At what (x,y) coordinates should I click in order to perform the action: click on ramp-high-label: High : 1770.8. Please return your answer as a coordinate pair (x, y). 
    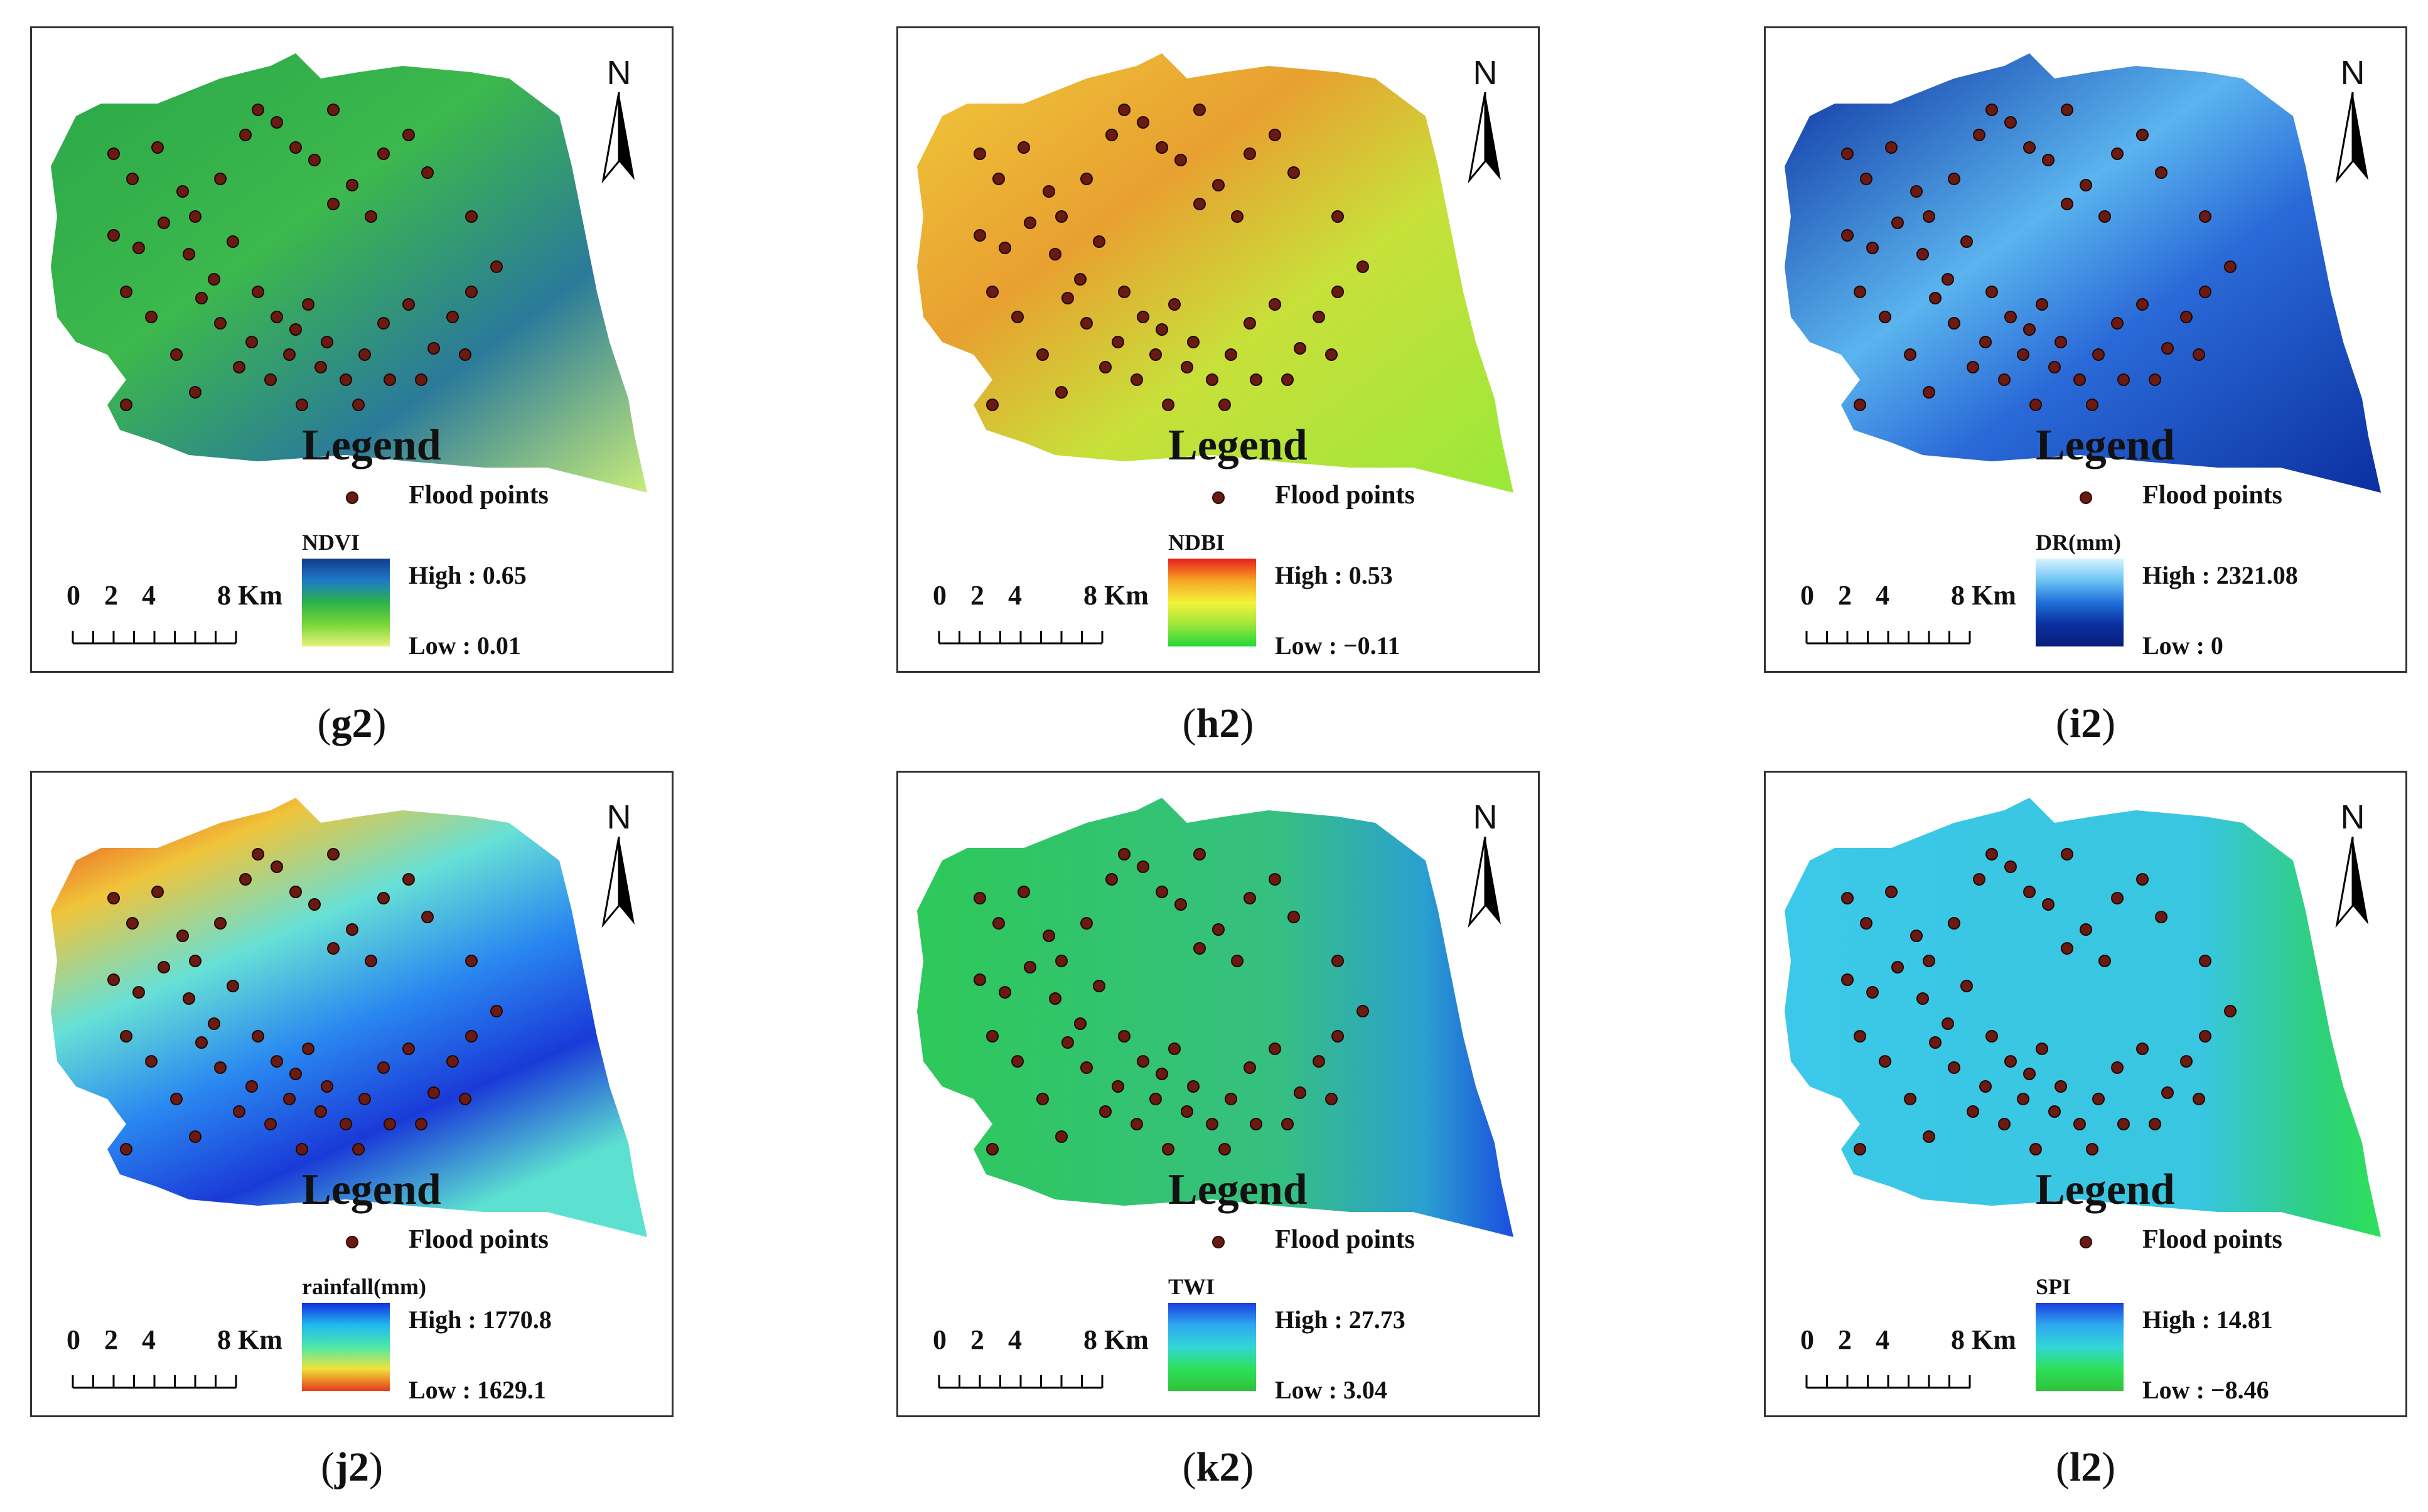
    Looking at the image, I should click on (480, 1320).